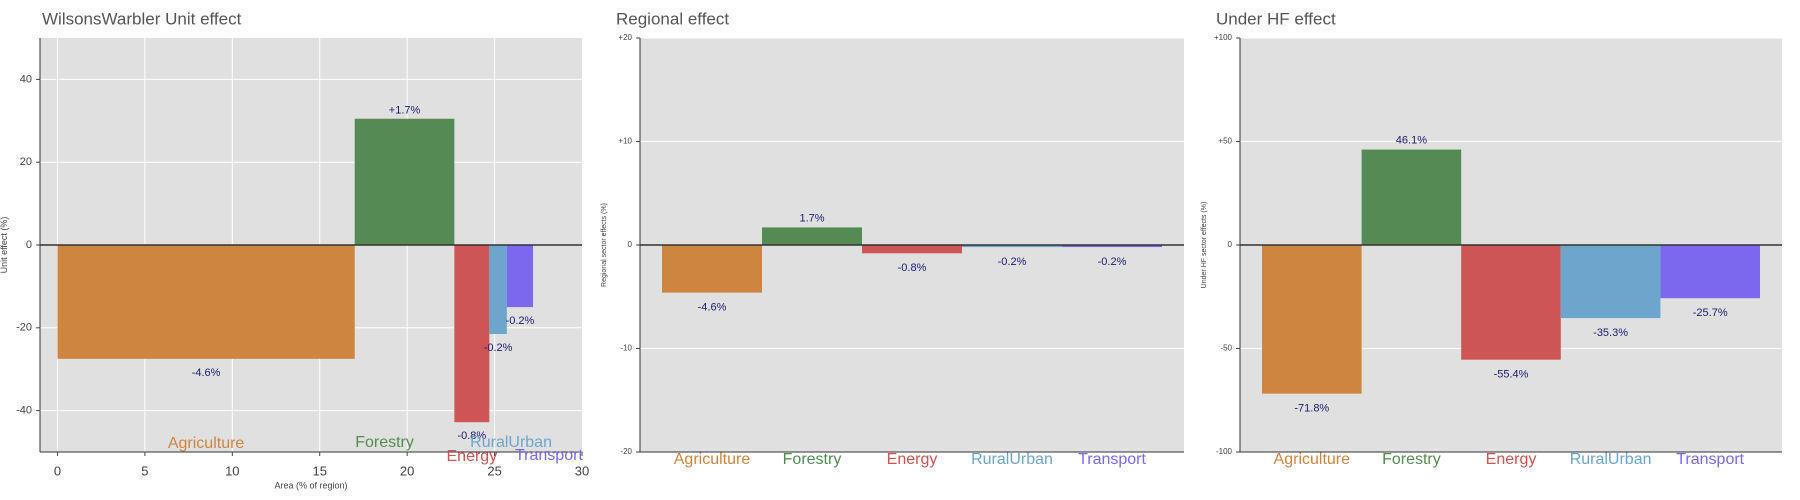  I want to click on x-tick-label: 15, so click(320, 470).